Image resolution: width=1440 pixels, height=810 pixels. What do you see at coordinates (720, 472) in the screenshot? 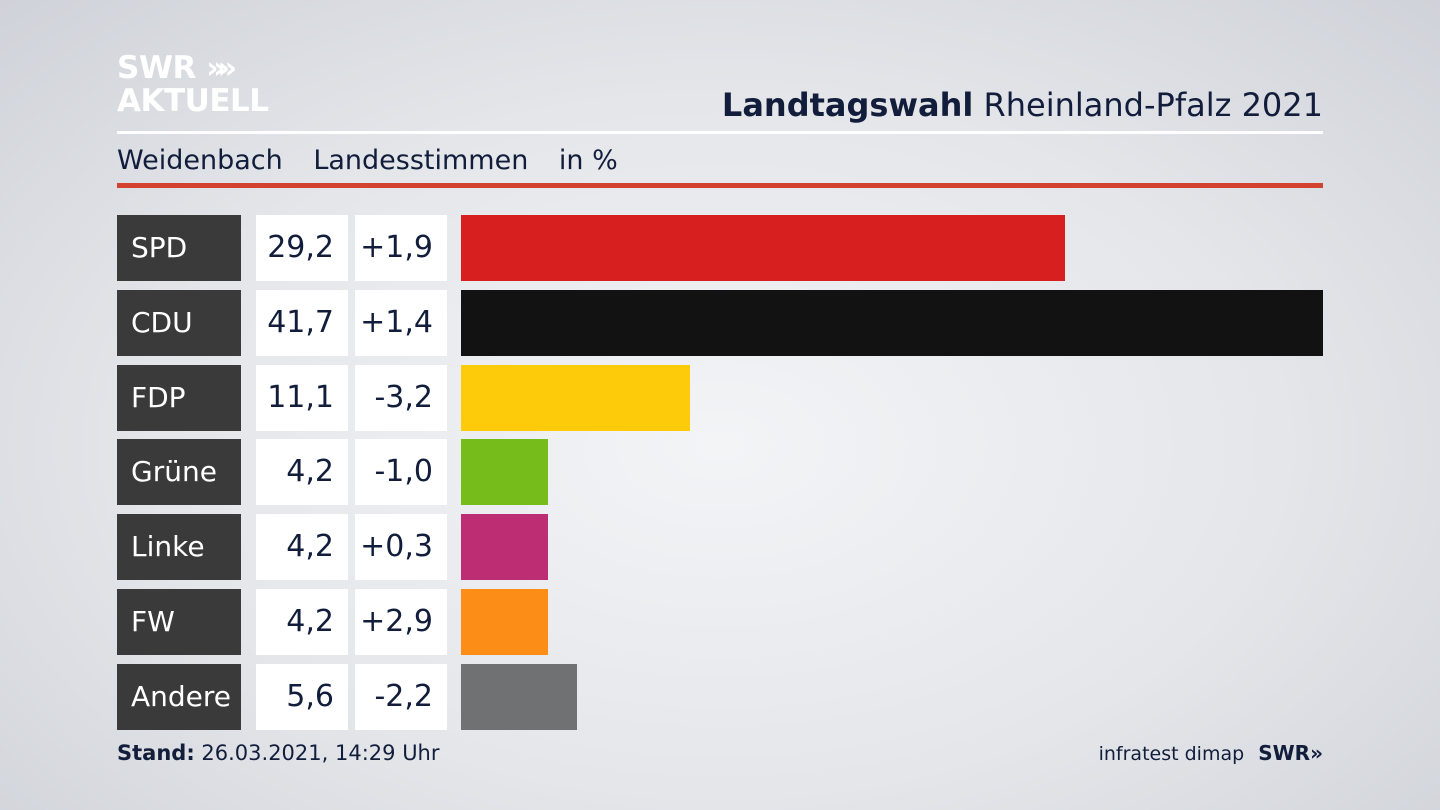
I see `party-row: Grüne 4,2 -1,0` at bounding box center [720, 472].